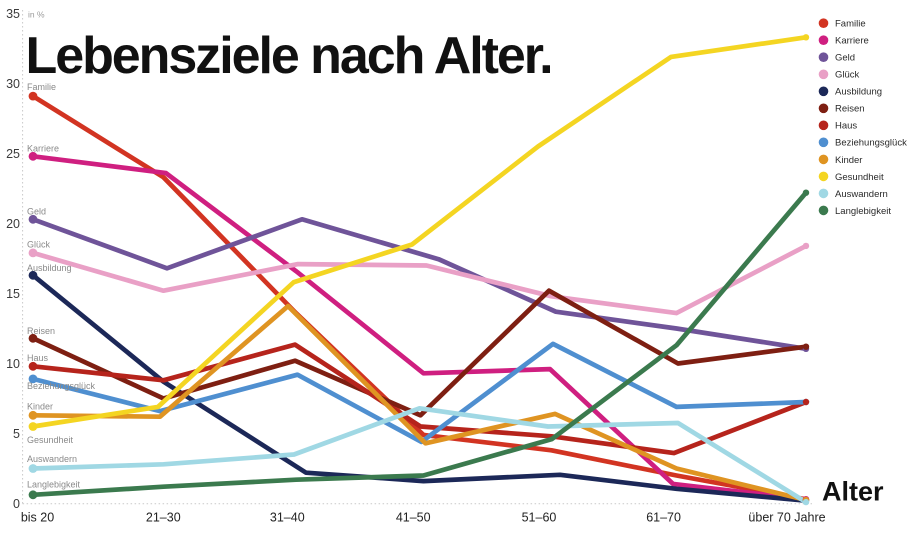  What do you see at coordinates (13, 84) in the screenshot?
I see `svg-text: 30` at bounding box center [13, 84].